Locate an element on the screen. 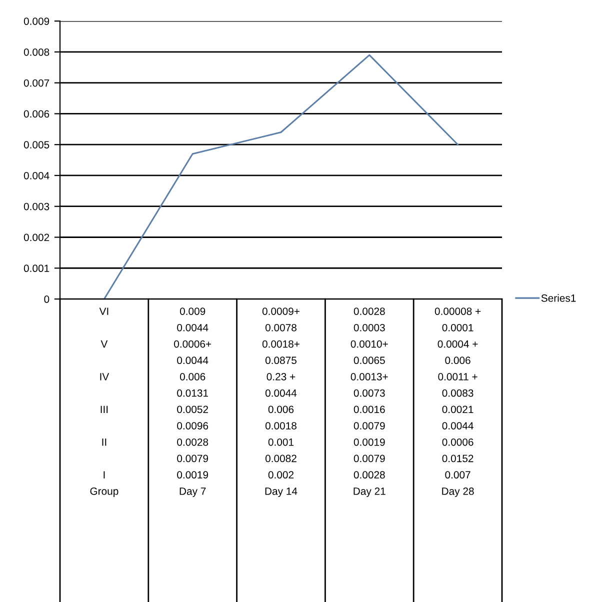 The width and height of the screenshot is (603, 602). y-tick-label: 0.003 is located at coordinates (37, 206).